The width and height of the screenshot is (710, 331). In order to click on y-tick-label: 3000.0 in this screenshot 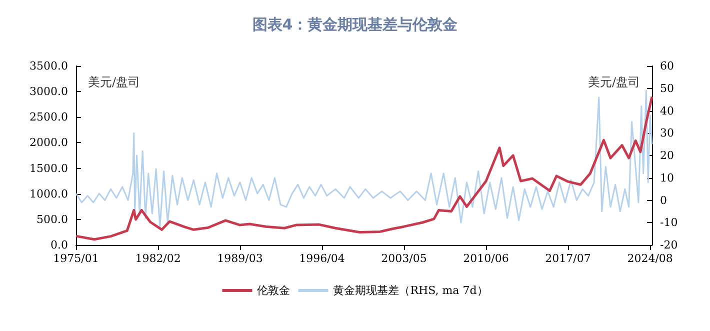, I will do `click(49, 91)`.